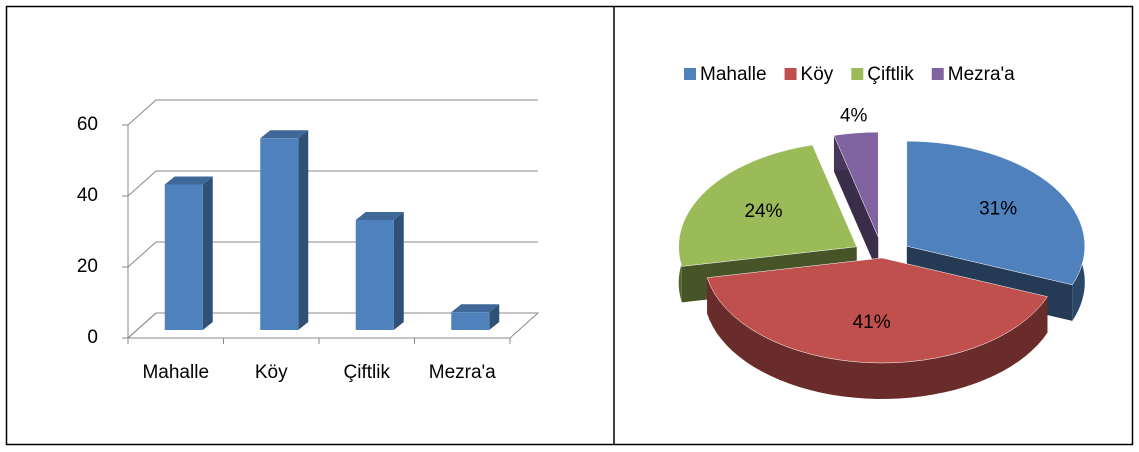 This screenshot has height=452, width=1139. I want to click on legend-label: Mezra'a, so click(981, 74).